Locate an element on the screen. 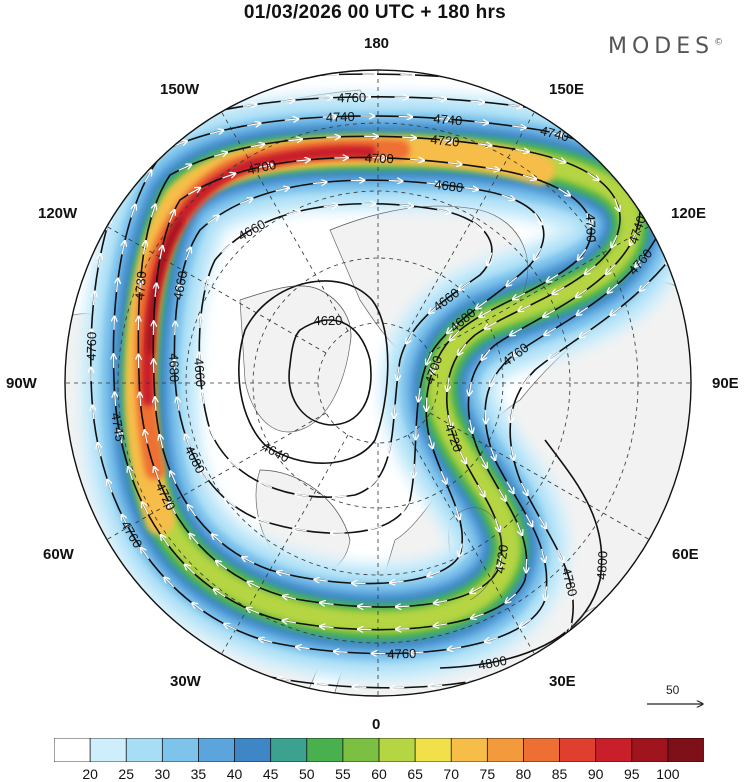  contour-label: 4620 is located at coordinates (327, 320).